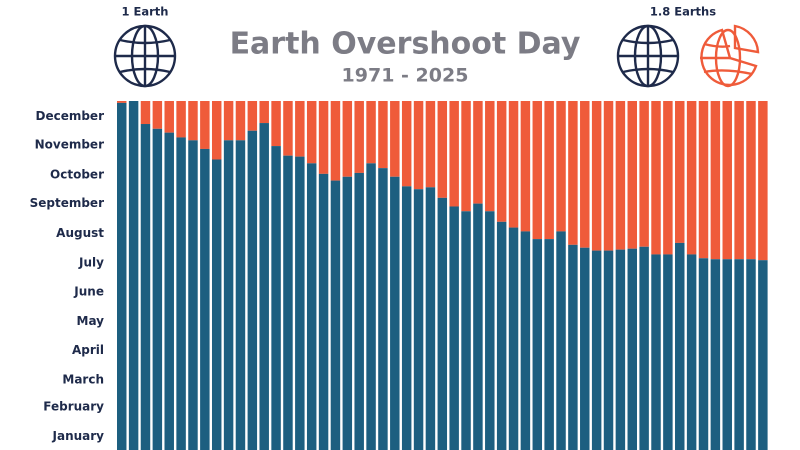  Describe the element at coordinates (91, 263) in the screenshot. I see `y-tick-label: July` at that location.